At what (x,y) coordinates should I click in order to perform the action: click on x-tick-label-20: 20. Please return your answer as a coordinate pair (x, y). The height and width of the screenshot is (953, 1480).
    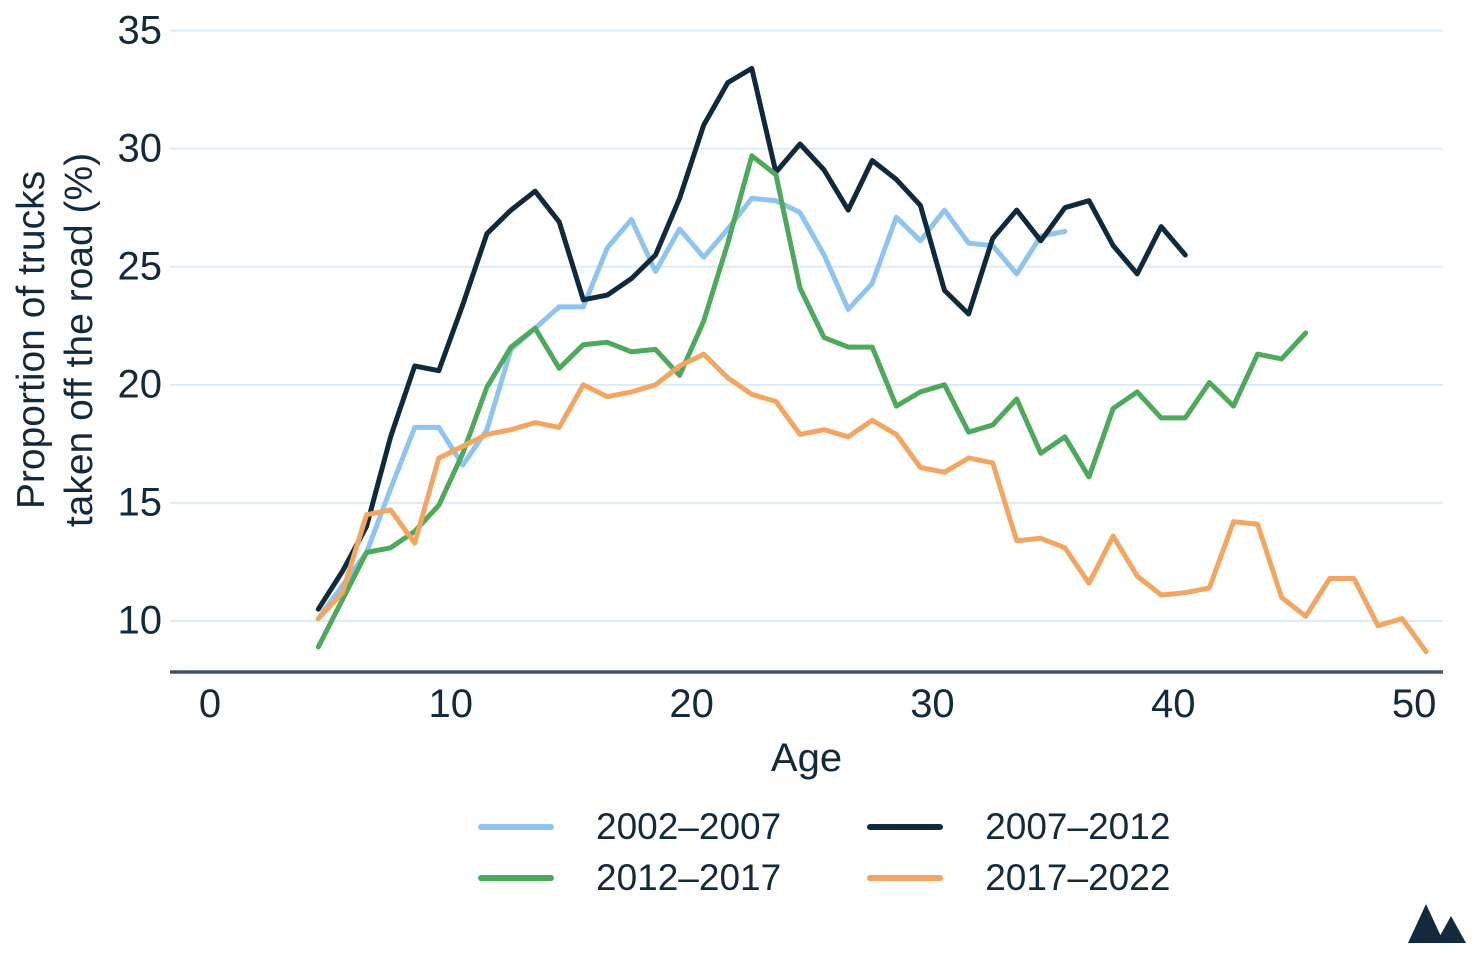
    Looking at the image, I should click on (691, 704).